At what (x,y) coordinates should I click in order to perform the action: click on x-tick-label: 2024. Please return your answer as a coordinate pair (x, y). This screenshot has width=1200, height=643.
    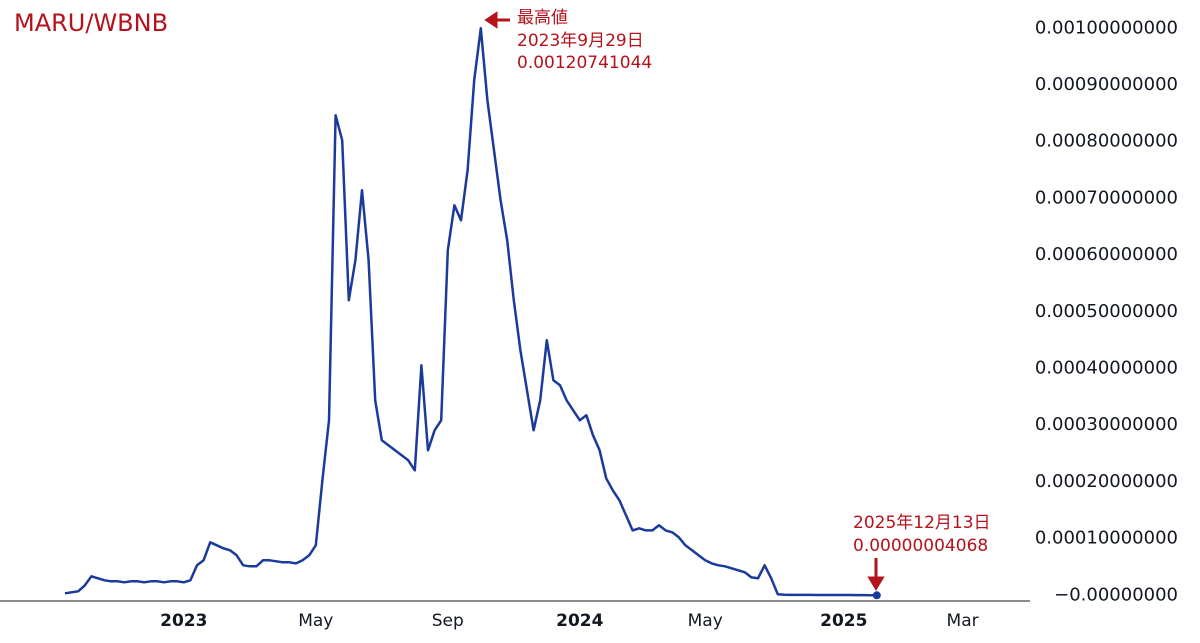
    Looking at the image, I should click on (579, 621).